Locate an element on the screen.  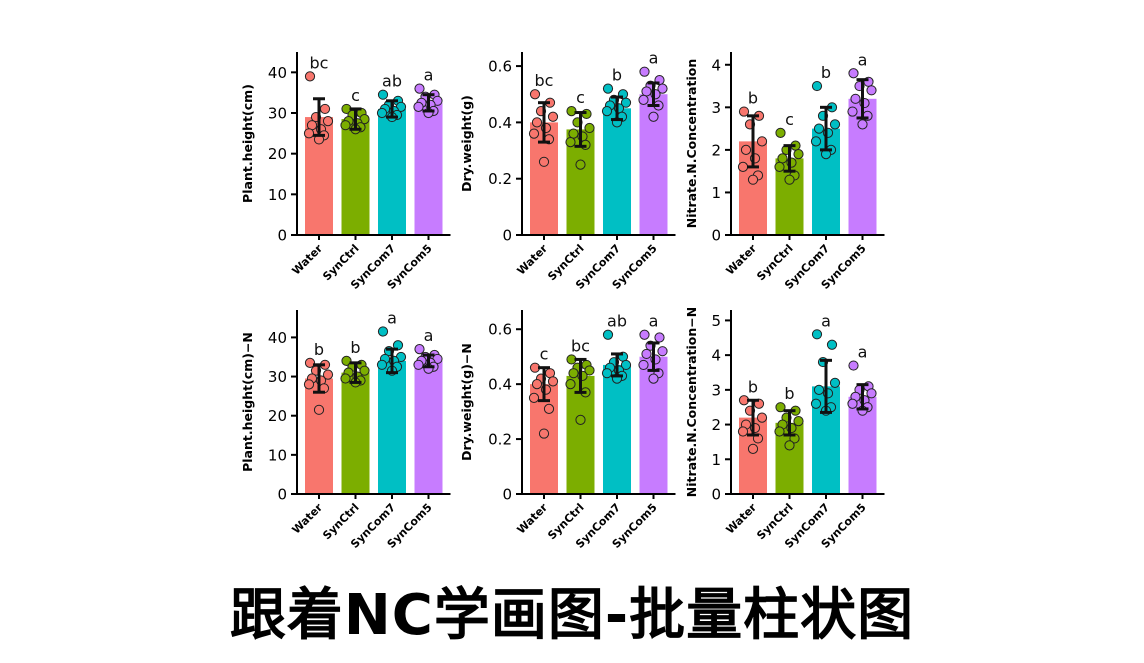
y-tick-label: 10 is located at coordinates (277, 455).